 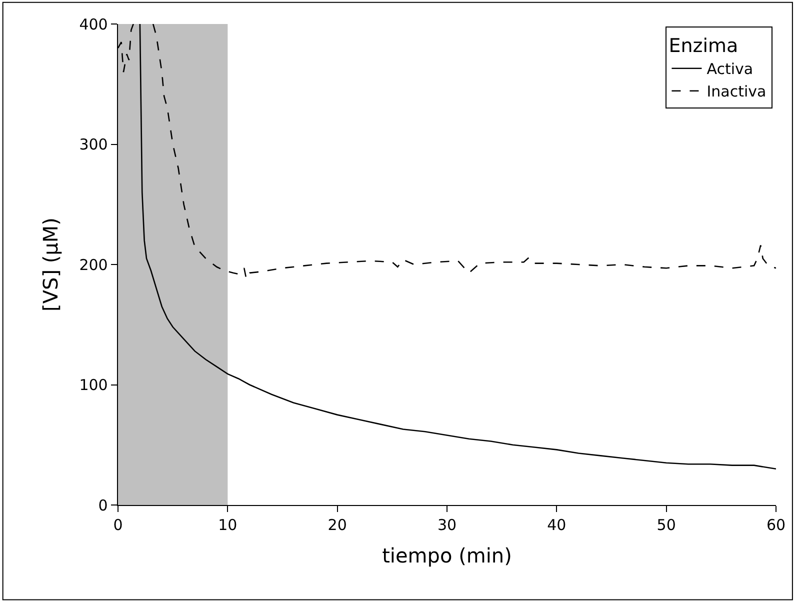 What do you see at coordinates (730, 69) in the screenshot?
I see `legend-label: Activa` at bounding box center [730, 69].